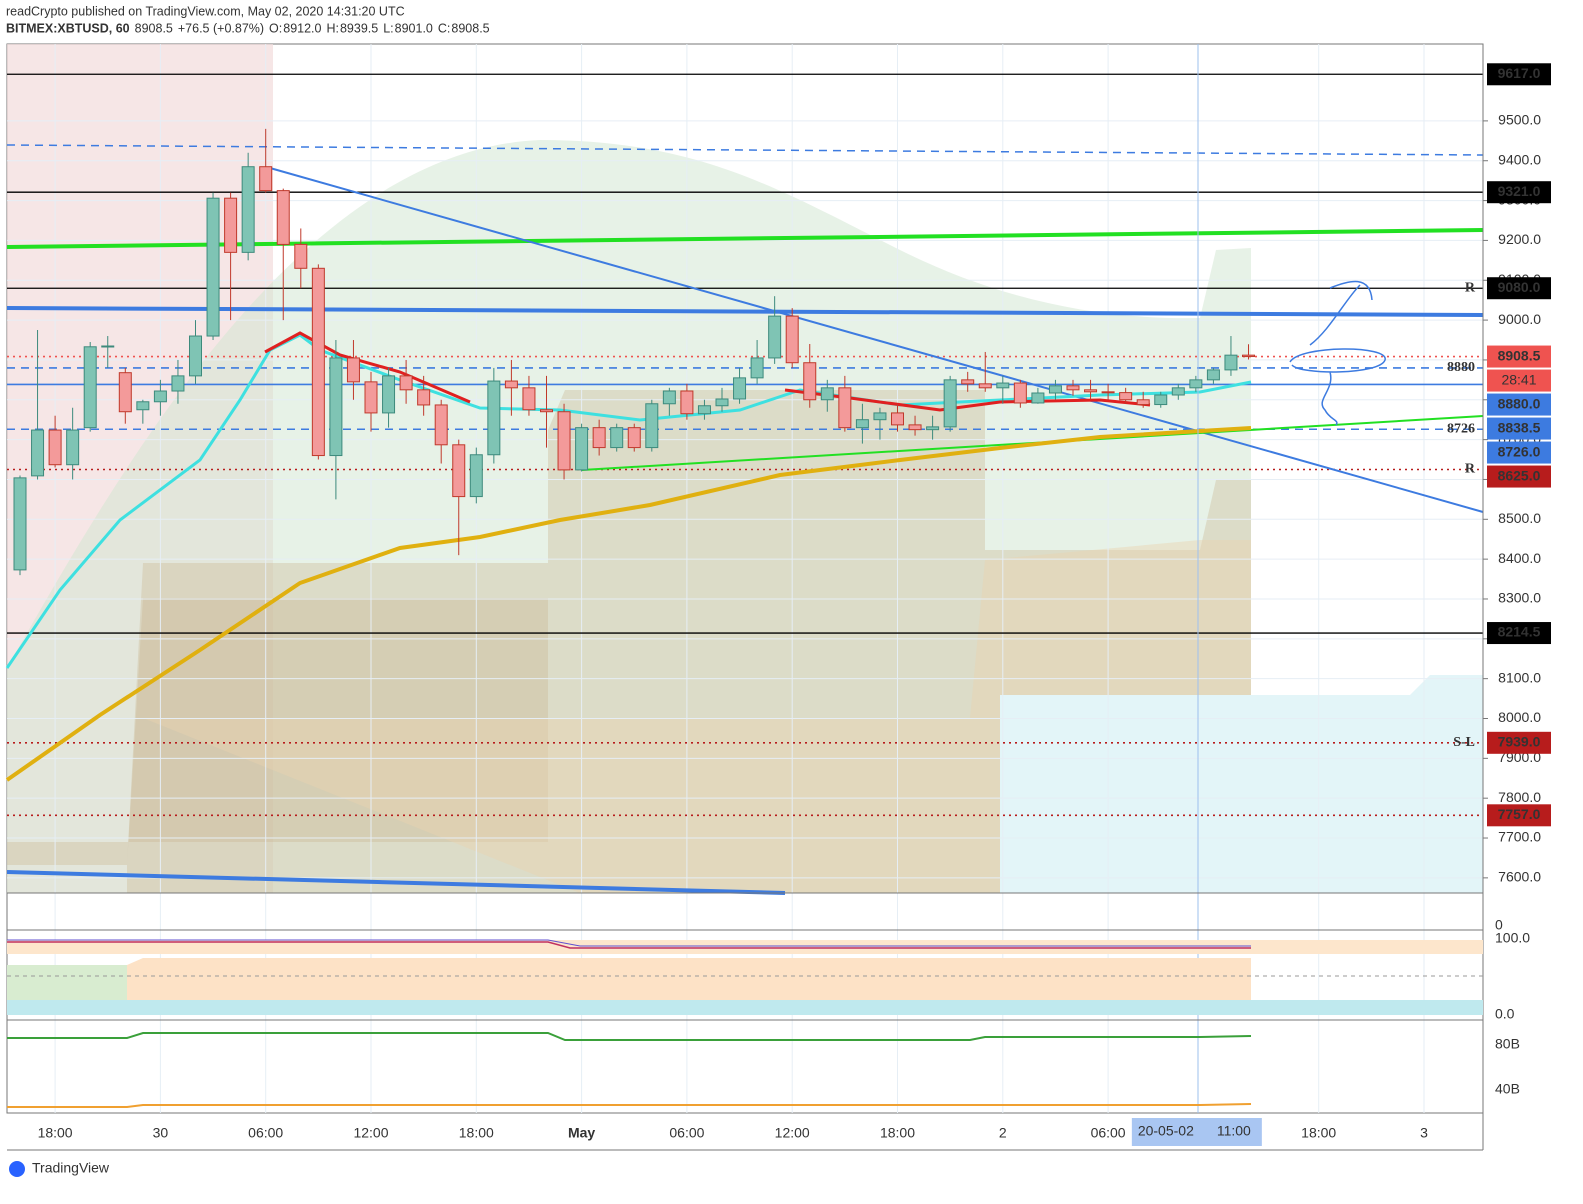 Image resolution: width=1583 pixels, height=1204 pixels. Describe the element at coordinates (1519, 677) in the screenshot. I see `y-tick-label: 8100.0` at that location.